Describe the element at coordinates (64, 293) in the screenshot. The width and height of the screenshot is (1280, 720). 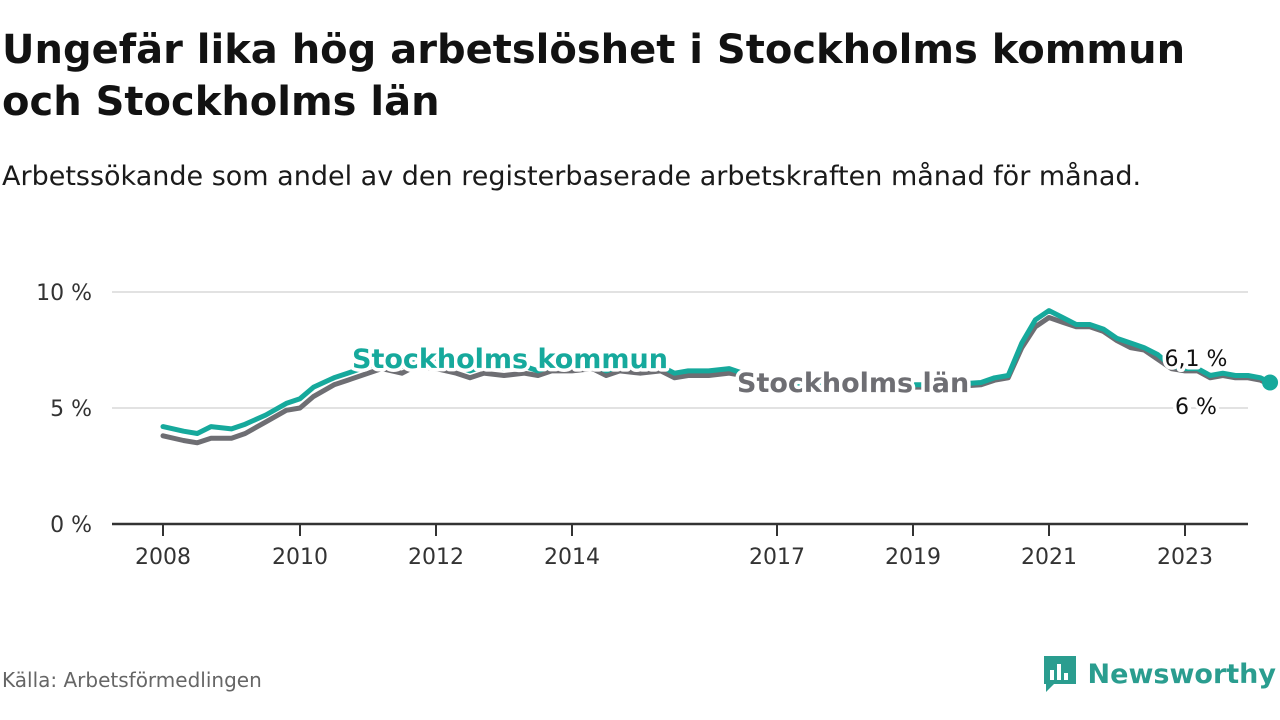
I see `y-tick-label: 10 %` at that location.